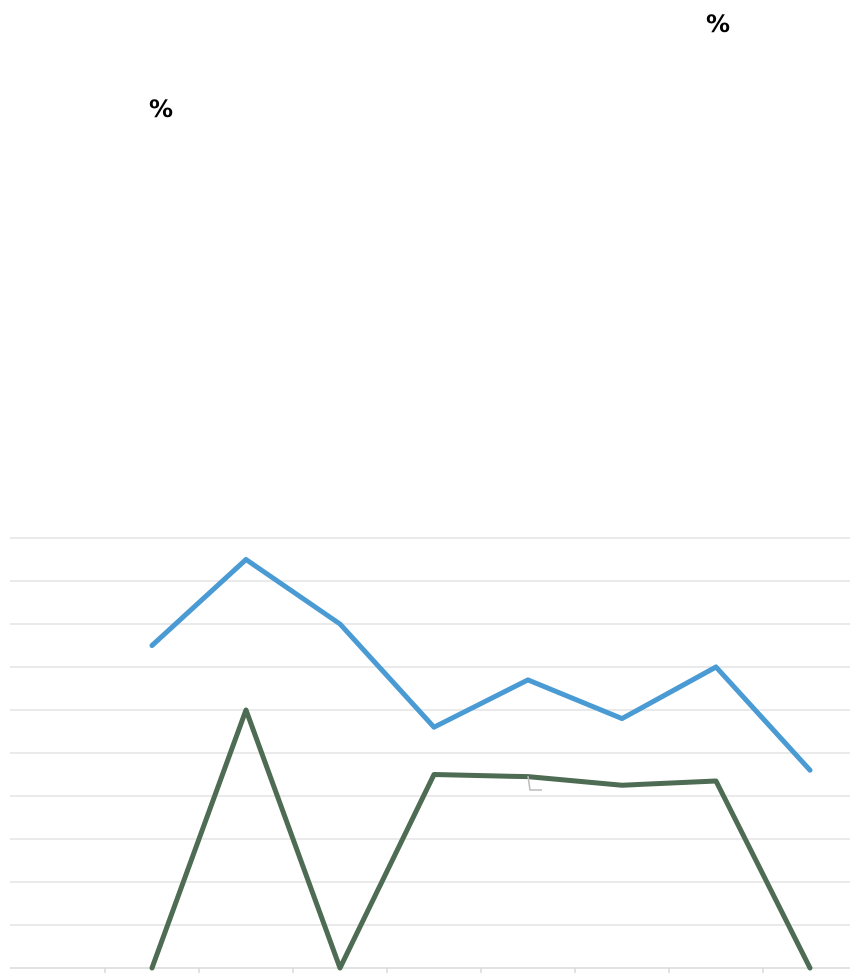 This screenshot has height=973, width=850. I want to click on x-axis-ticks, so click(434, 970).